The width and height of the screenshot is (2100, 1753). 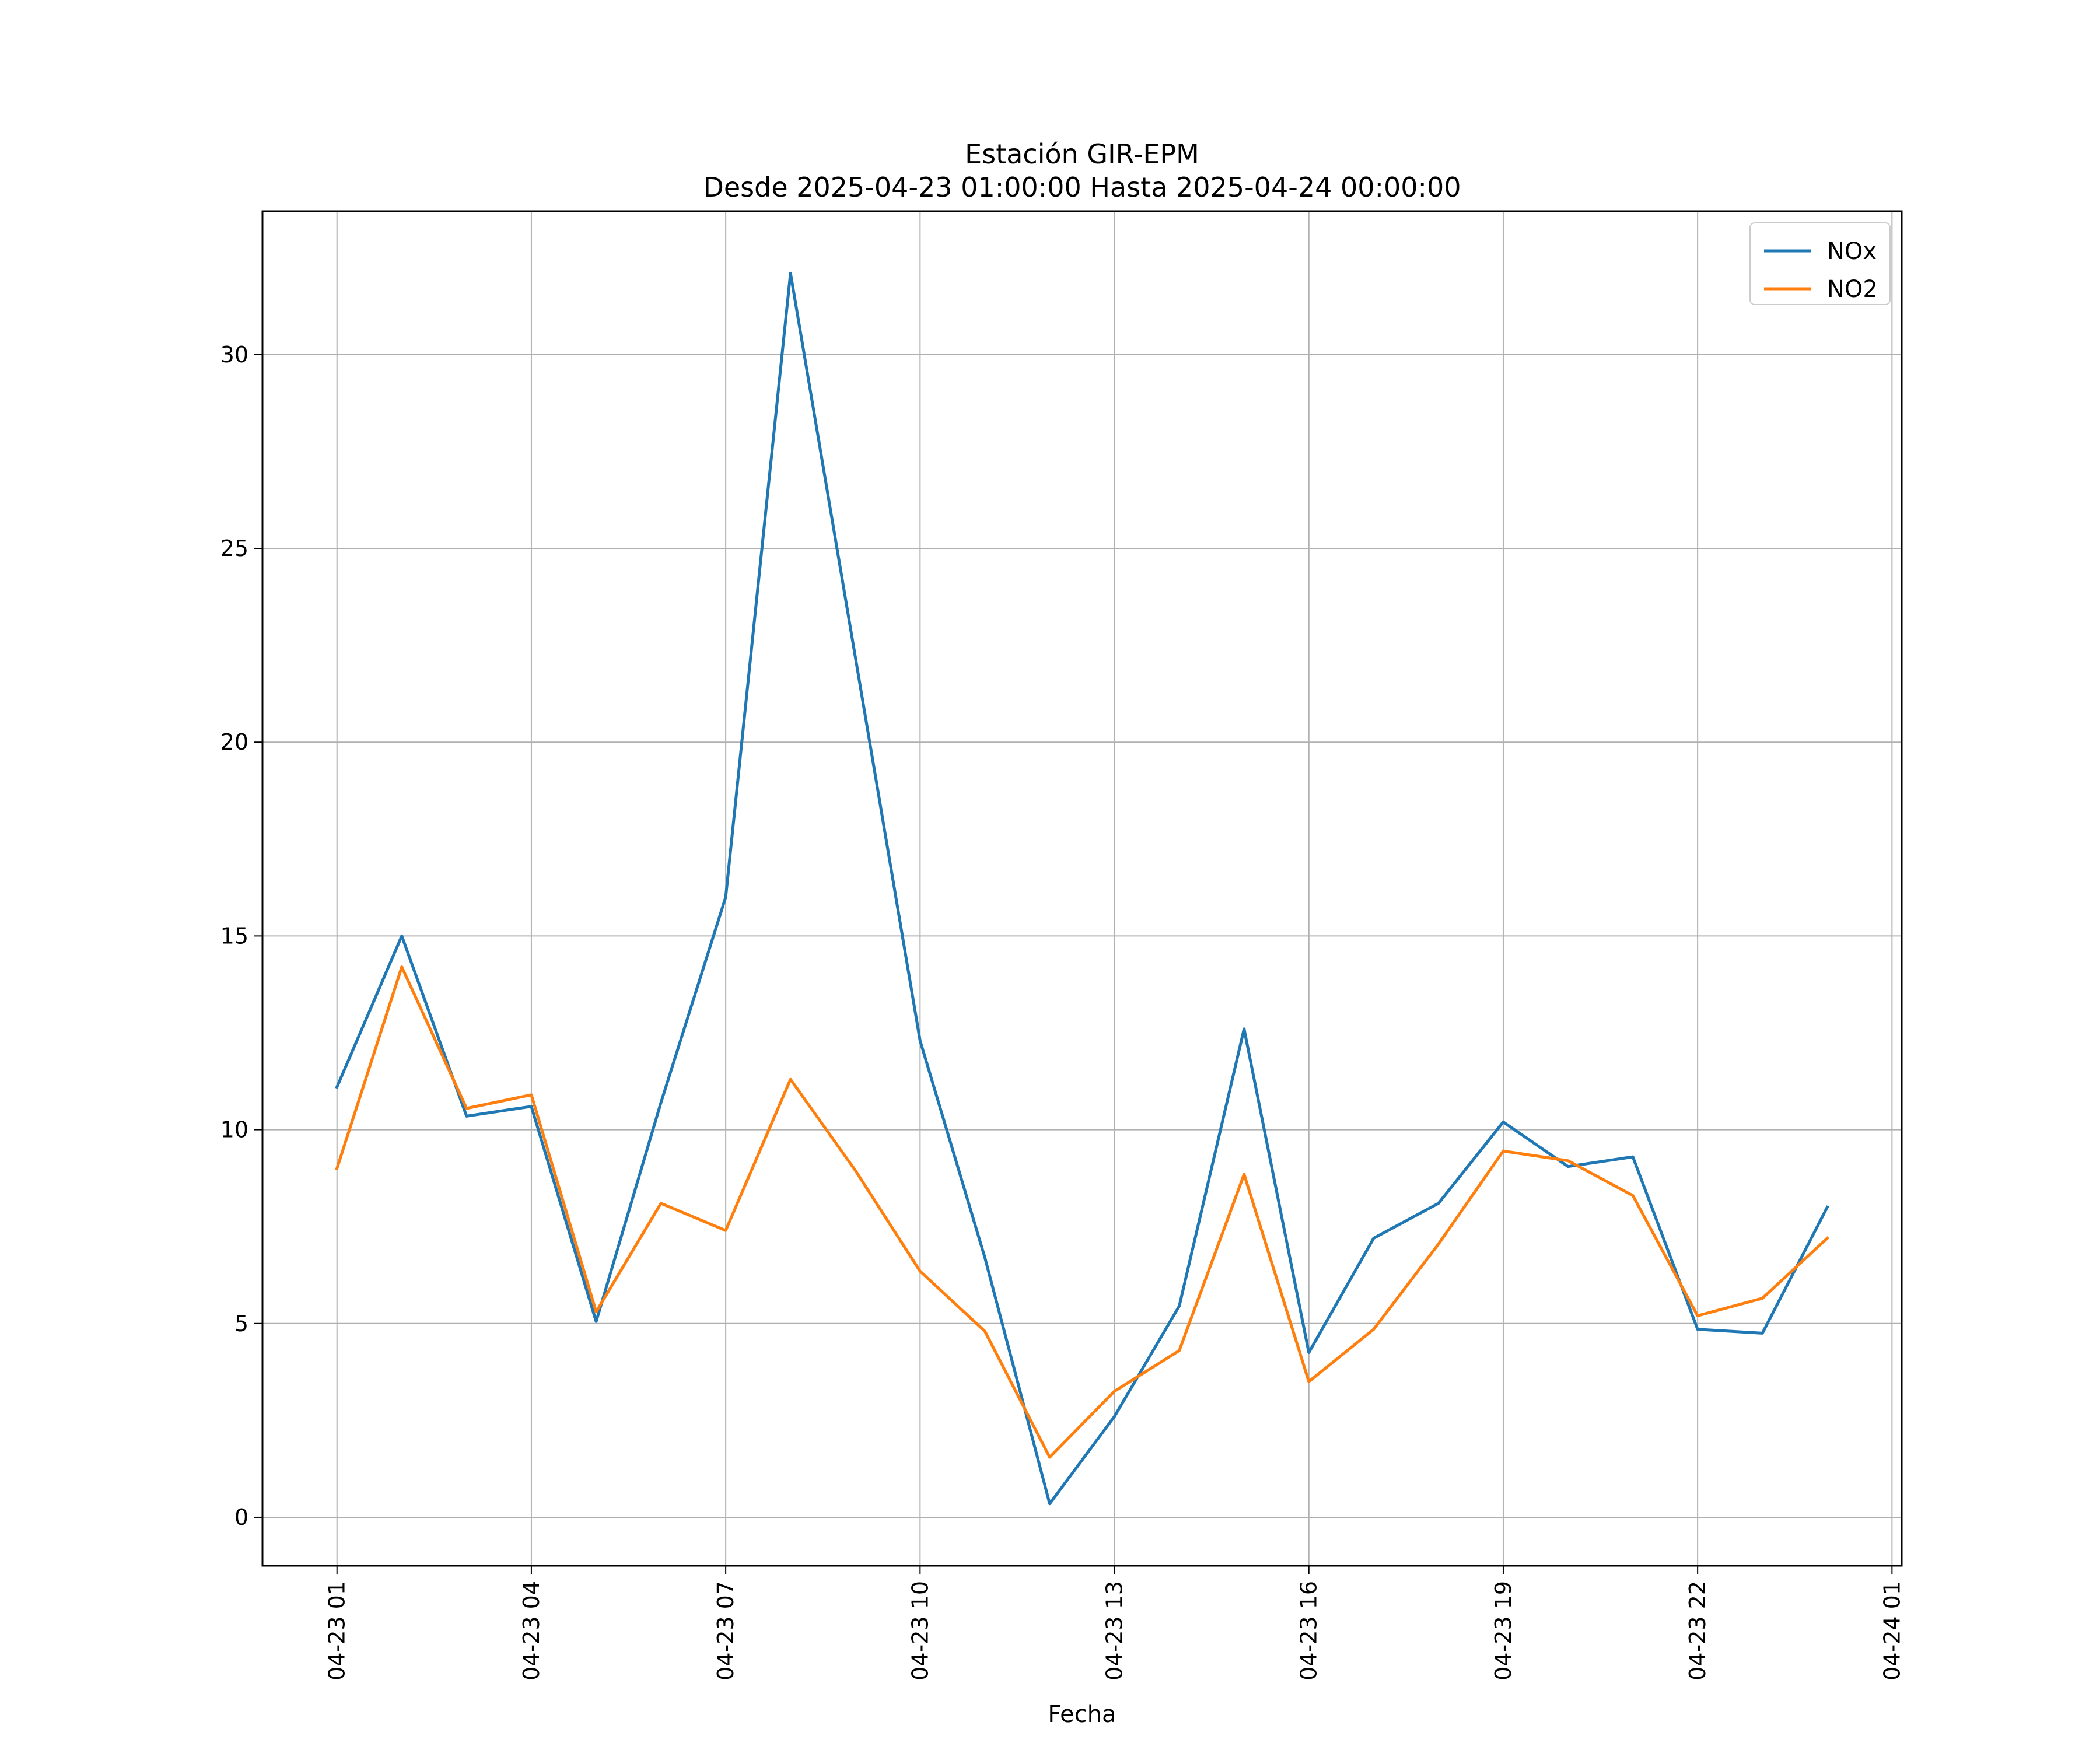 I want to click on legend-label-no2: NO2, so click(x=1852, y=289).